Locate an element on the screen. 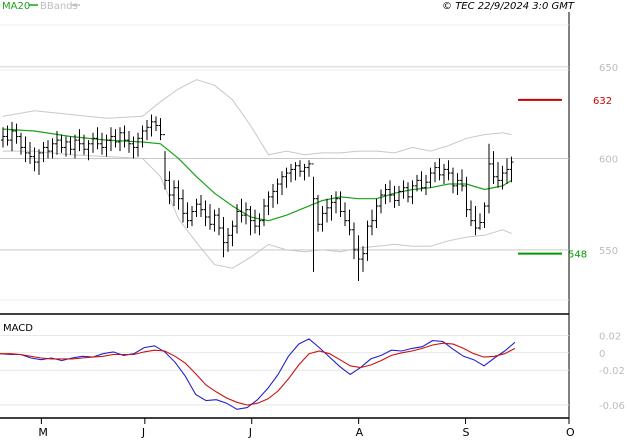  price-y-axis: 550 600 650 is located at coordinates (608, 160).